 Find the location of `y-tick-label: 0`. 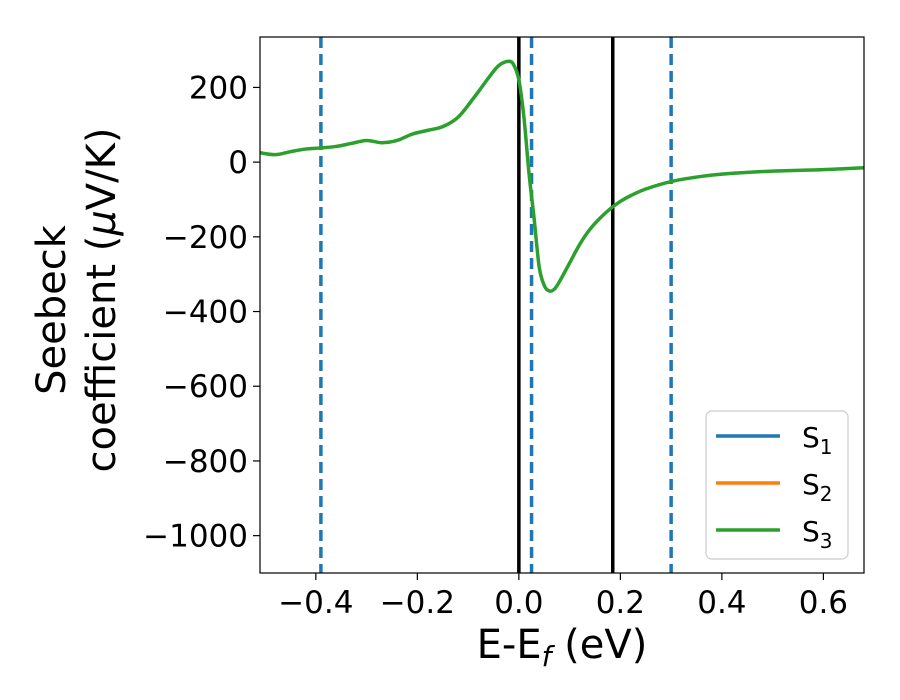

y-tick-label: 0 is located at coordinates (238, 163).